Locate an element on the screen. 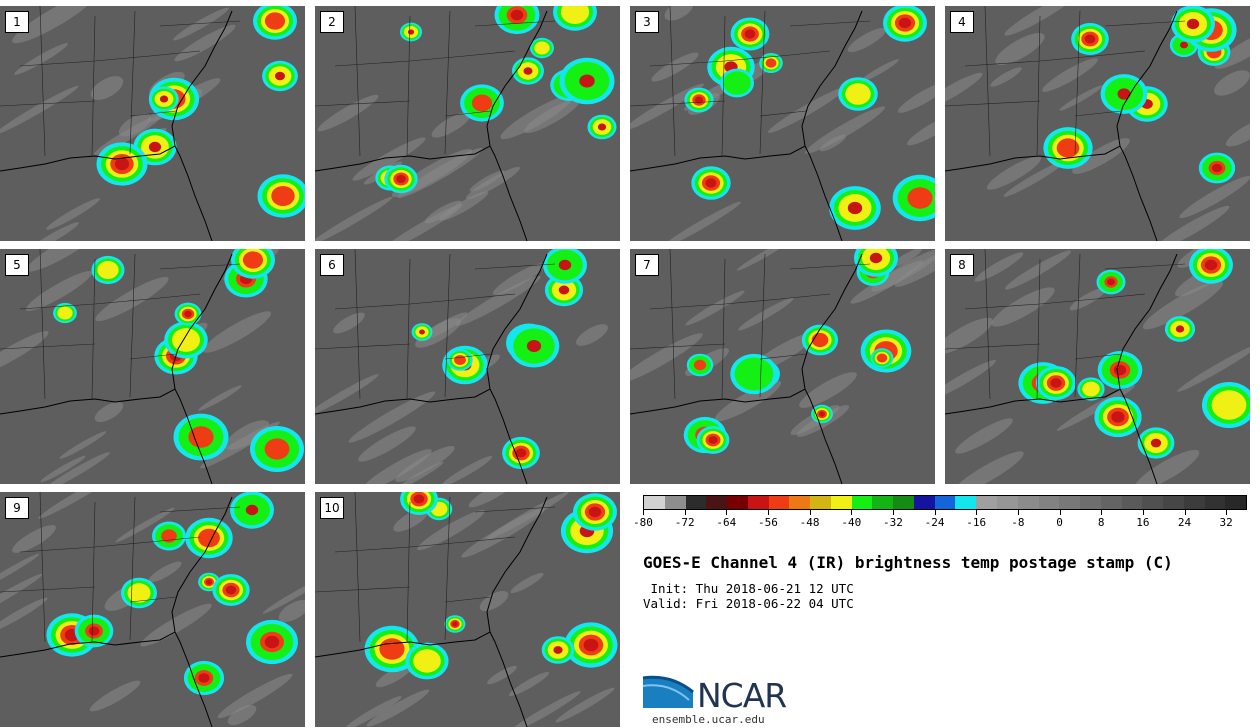  panel-number-label: 6 is located at coordinates (332, 265).